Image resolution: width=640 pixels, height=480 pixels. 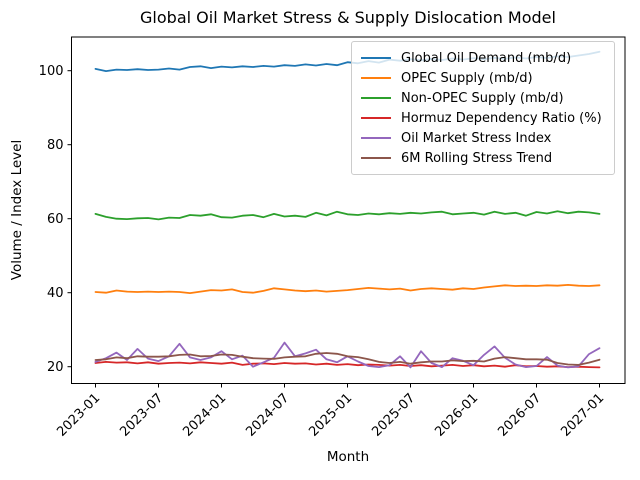 I want to click on y-tick-label: 80, so click(x=55, y=145).